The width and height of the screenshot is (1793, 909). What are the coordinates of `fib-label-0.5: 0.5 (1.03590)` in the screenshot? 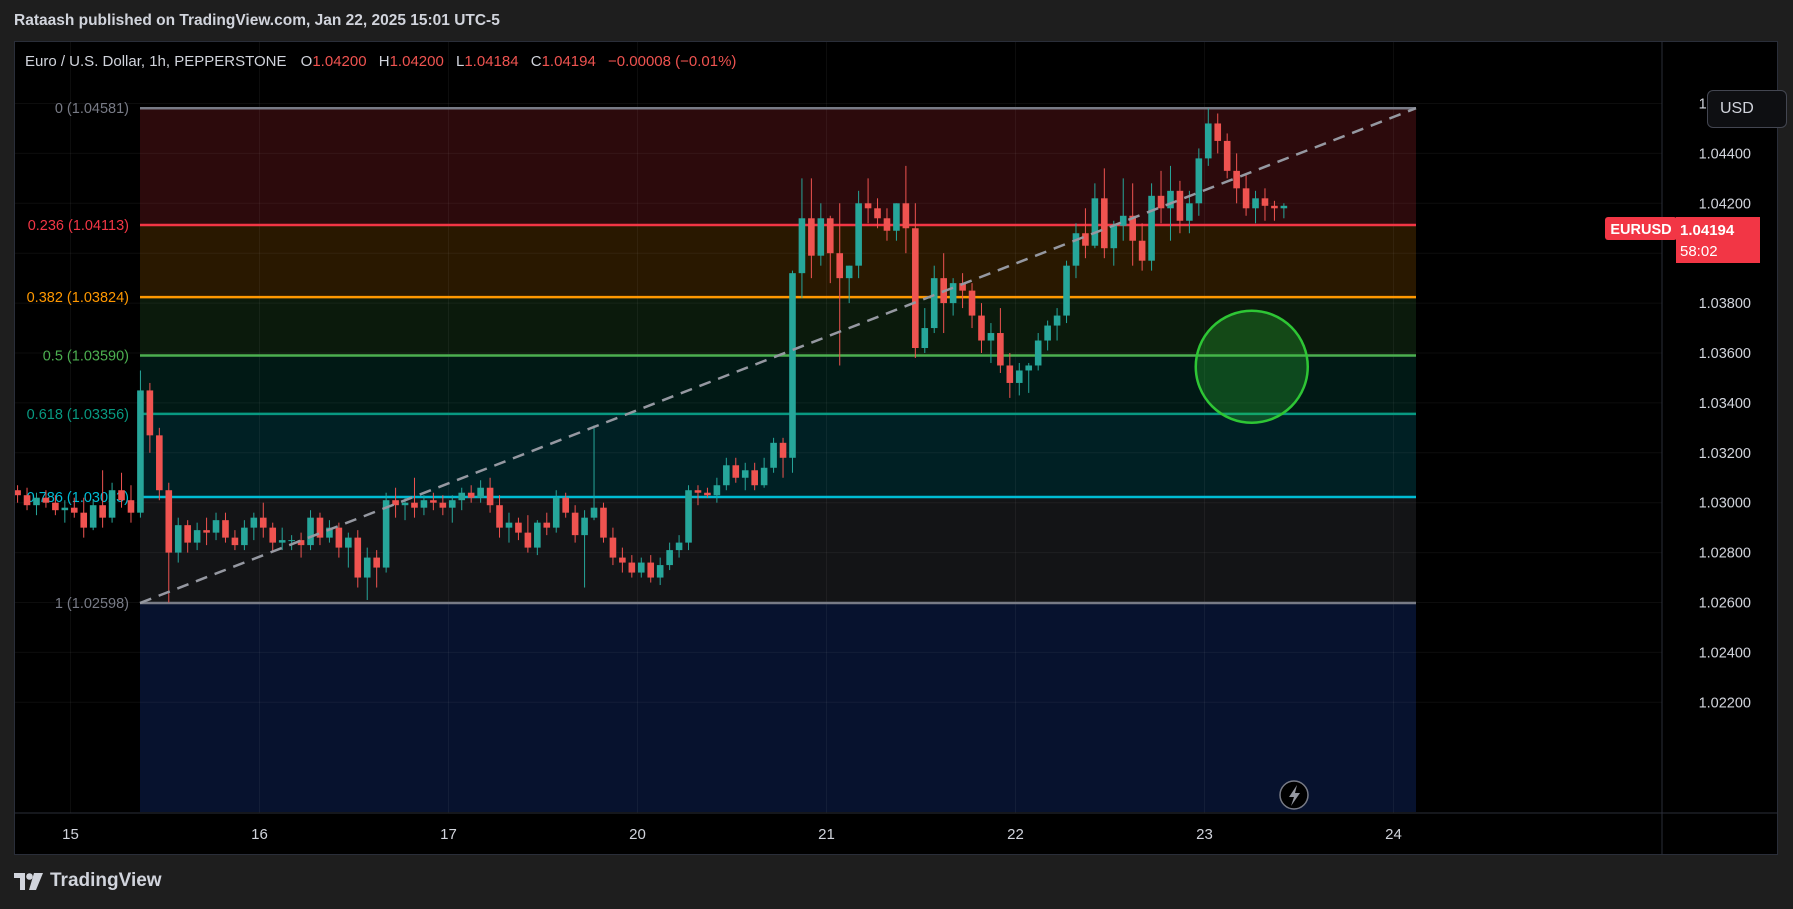 It's located at (86, 356).